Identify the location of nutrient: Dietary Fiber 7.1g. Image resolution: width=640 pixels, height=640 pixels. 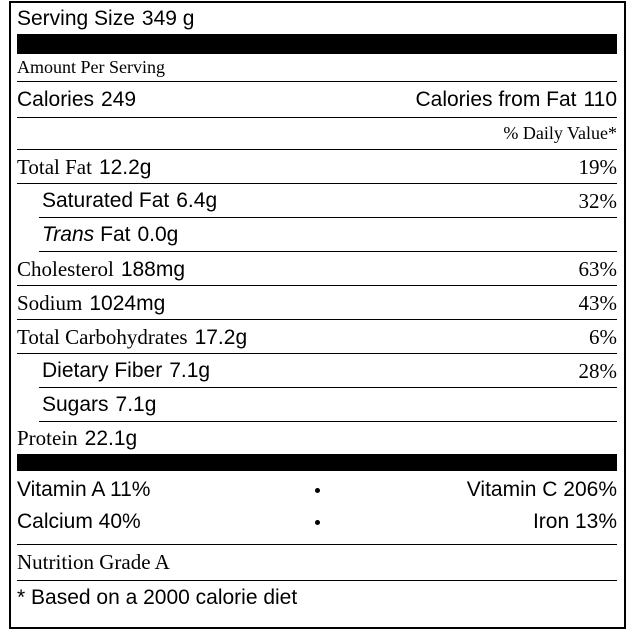
(126, 371).